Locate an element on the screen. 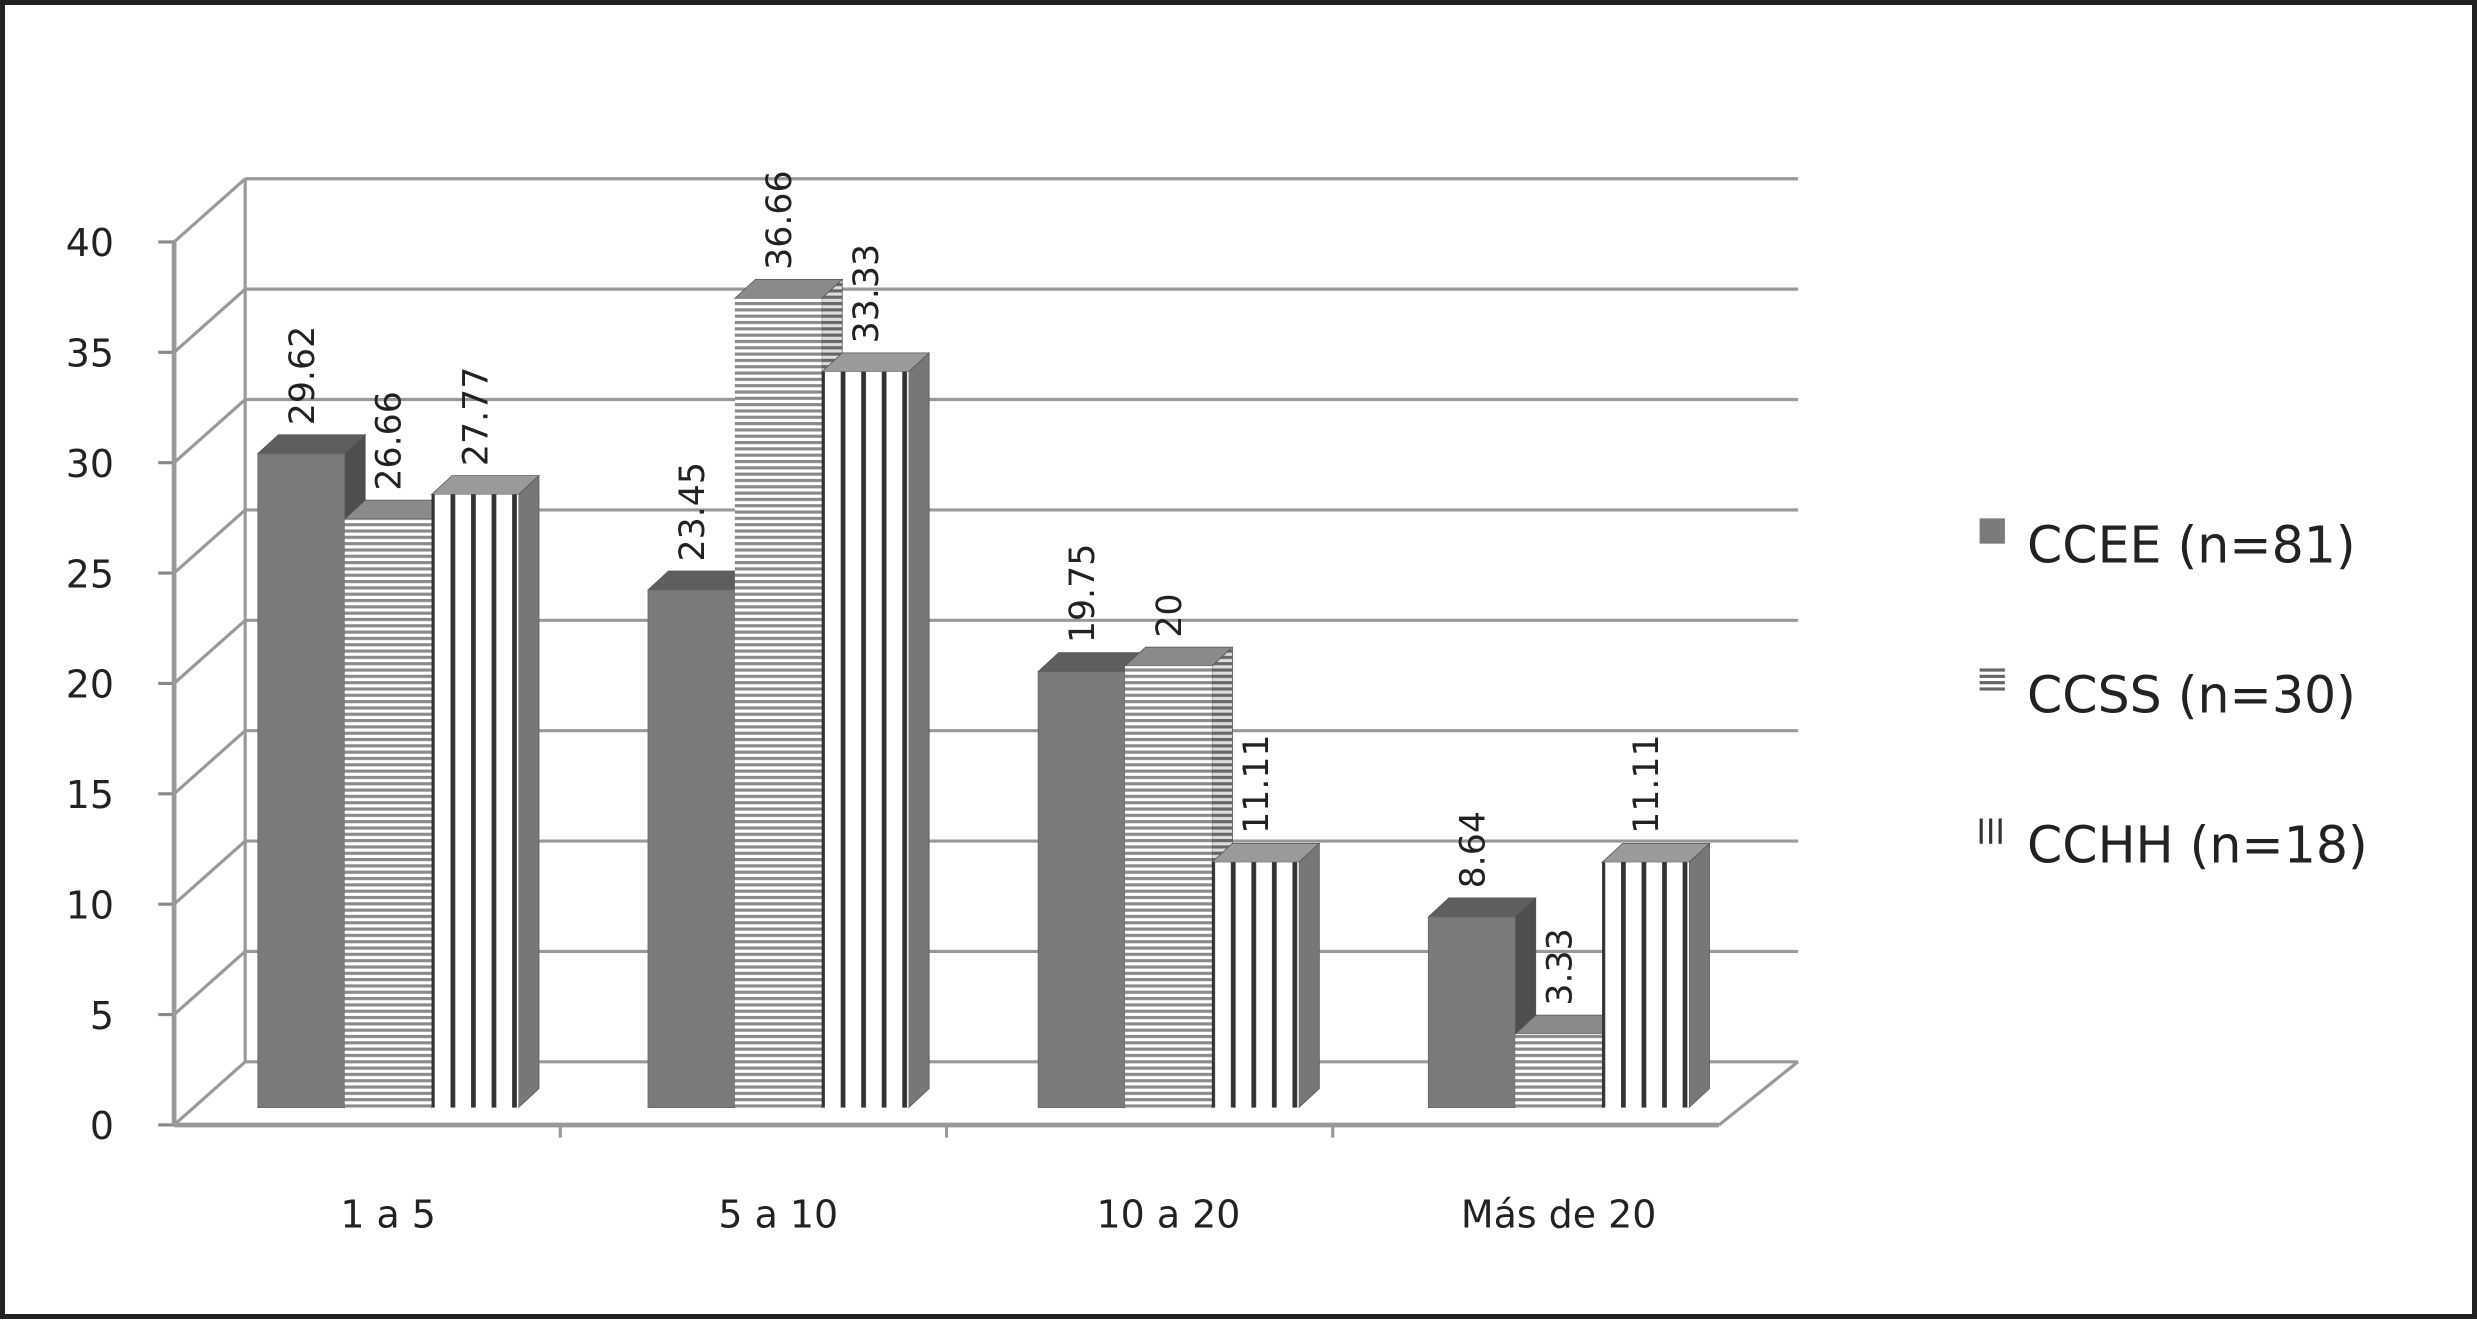 The image size is (2477, 1324). y-tick-label: 5 is located at coordinates (102, 1016).